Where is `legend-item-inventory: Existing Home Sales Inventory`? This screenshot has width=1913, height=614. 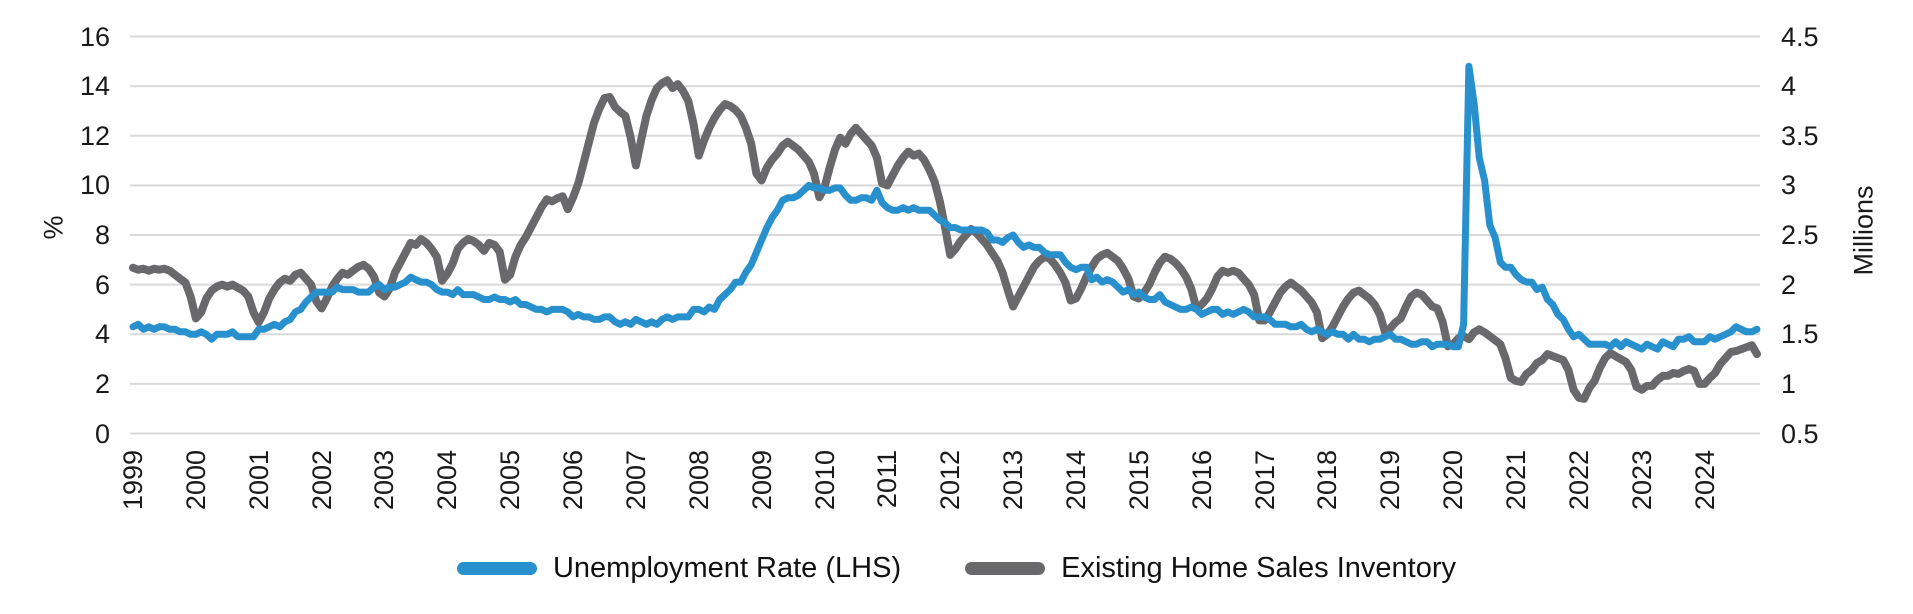
legend-item-inventory: Existing Home Sales Inventory is located at coordinates (1210, 568).